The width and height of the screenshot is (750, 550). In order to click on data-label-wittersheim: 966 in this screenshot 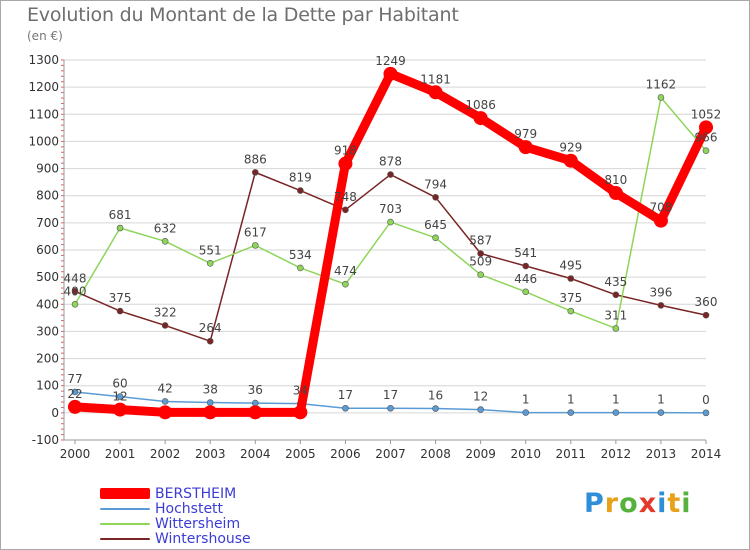, I will do `click(706, 138)`.